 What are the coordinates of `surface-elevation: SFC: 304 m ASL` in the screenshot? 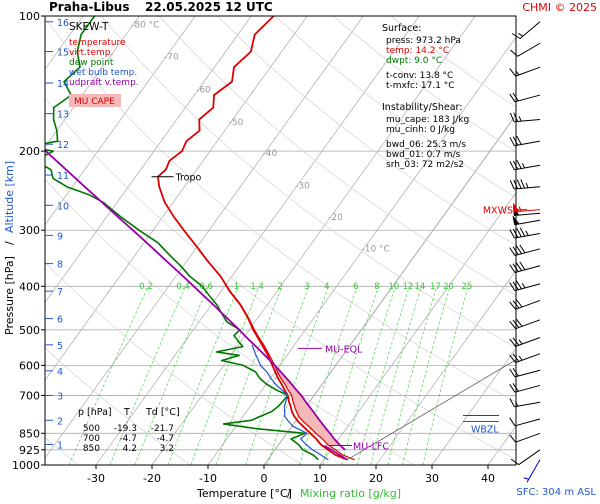 It's located at (556, 492).